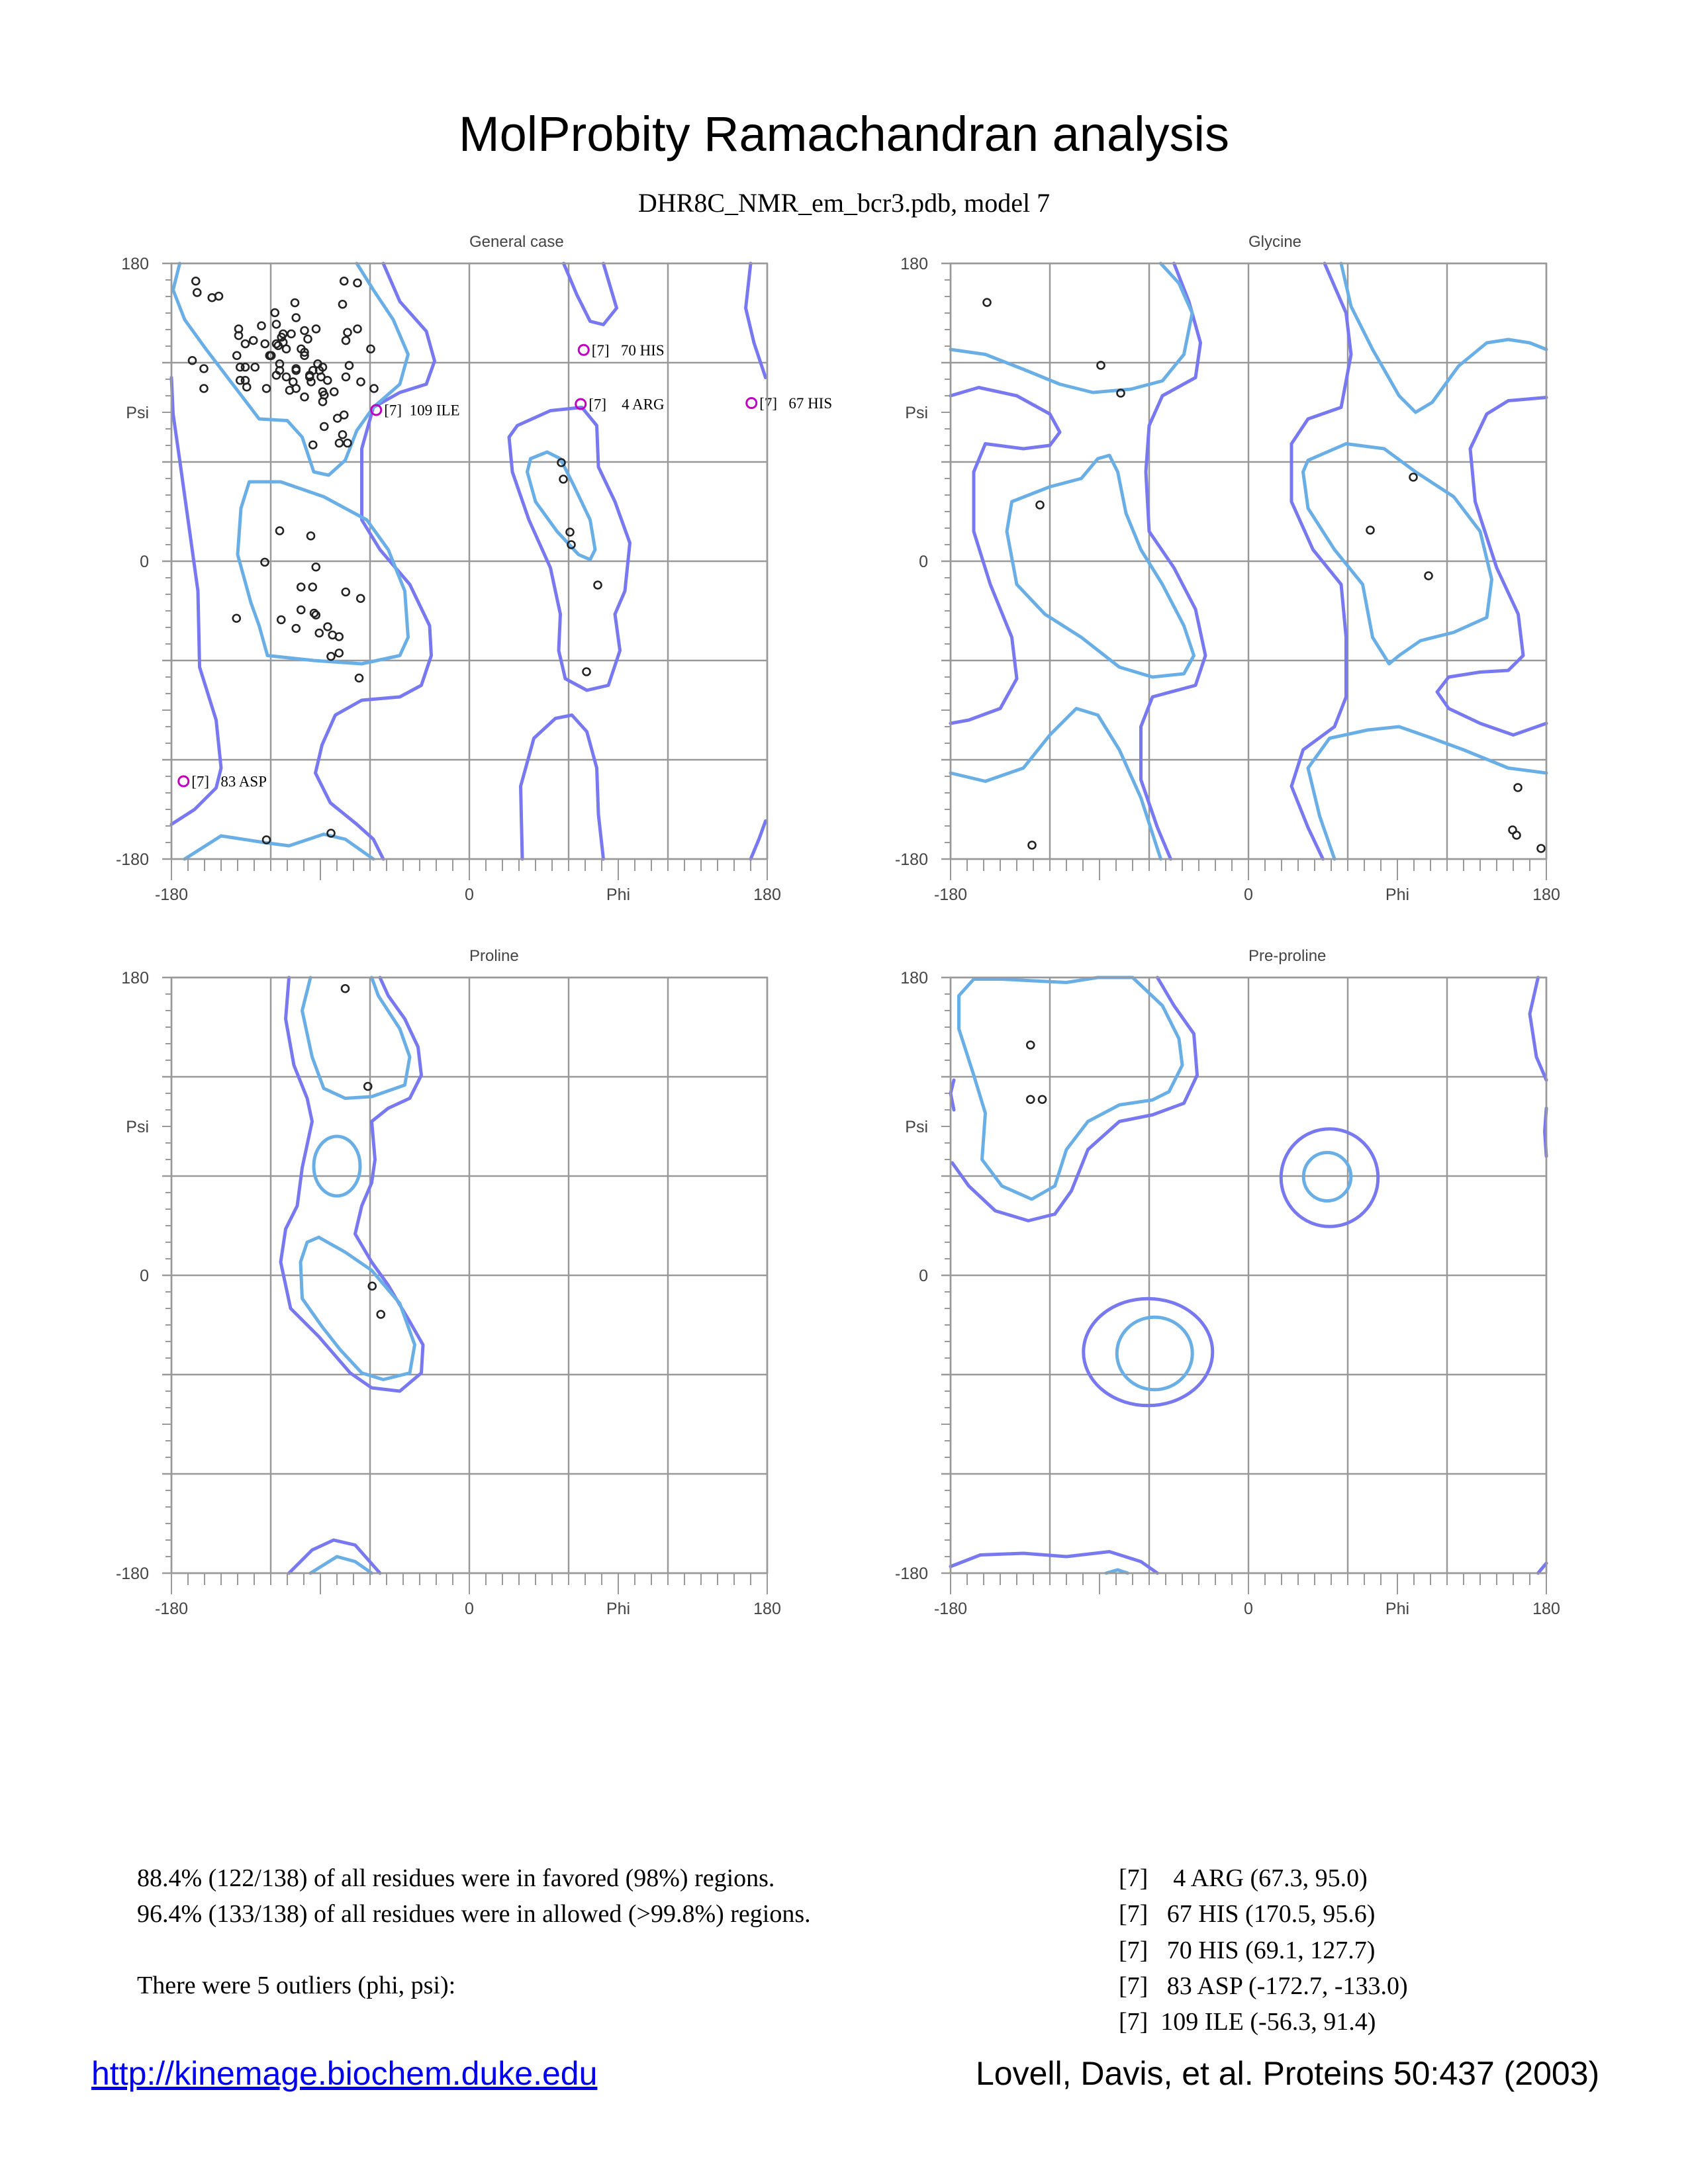 Image resolution: width=1688 pixels, height=2184 pixels. Describe the element at coordinates (516, 242) in the screenshot. I see `plot-title: General case` at that location.